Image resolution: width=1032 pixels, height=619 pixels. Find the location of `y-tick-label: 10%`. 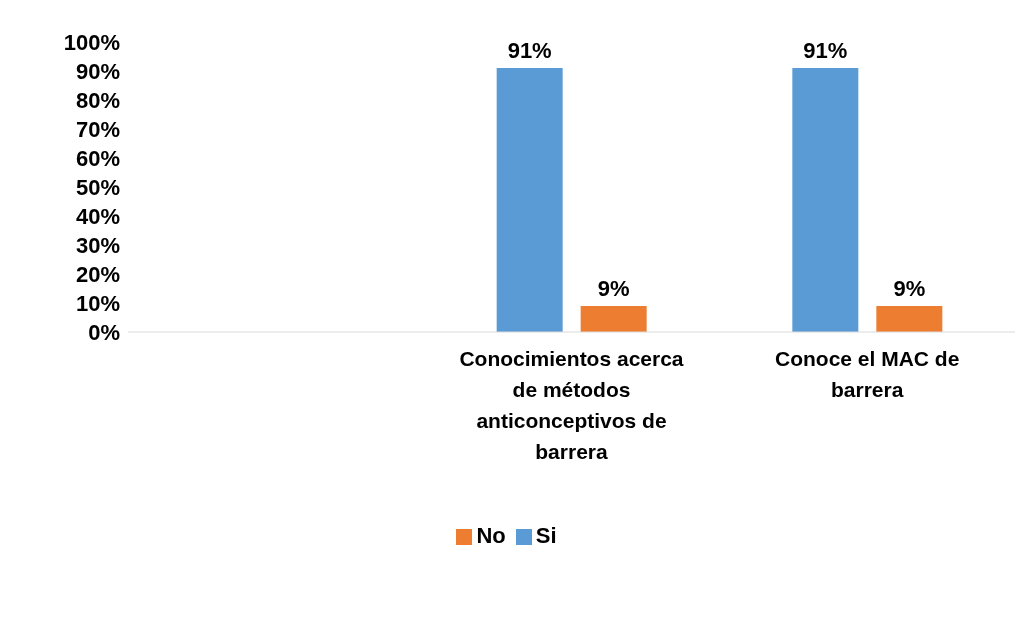

y-tick-label: 10% is located at coordinates (97, 303).